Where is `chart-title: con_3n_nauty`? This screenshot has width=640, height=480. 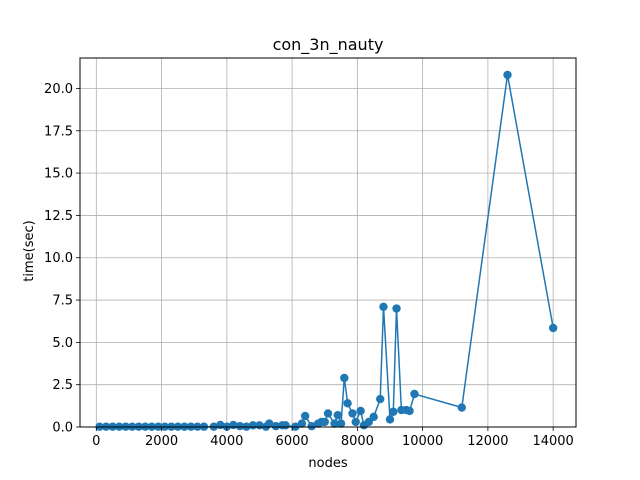
chart-title: con_3n_nauty is located at coordinates (328, 45).